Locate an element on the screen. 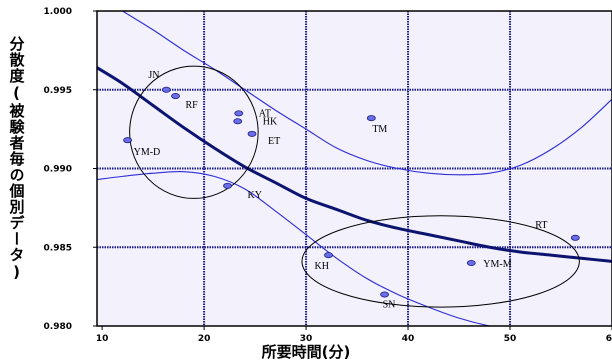  y-tick-label: 0.990 is located at coordinates (58, 170).